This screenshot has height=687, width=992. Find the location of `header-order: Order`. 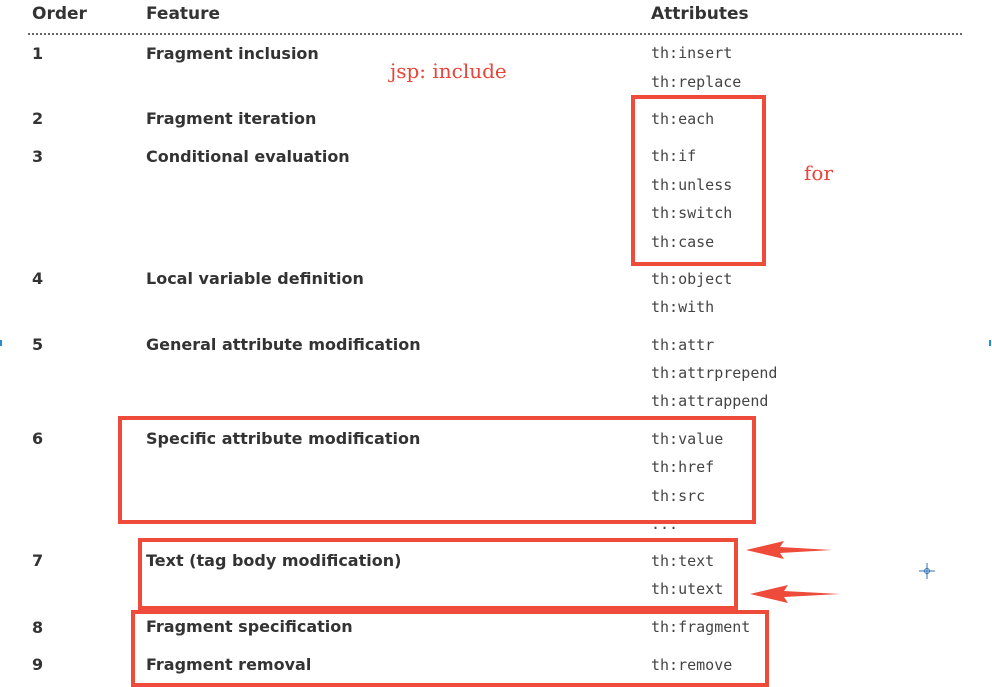

header-order: Order is located at coordinates (59, 14).